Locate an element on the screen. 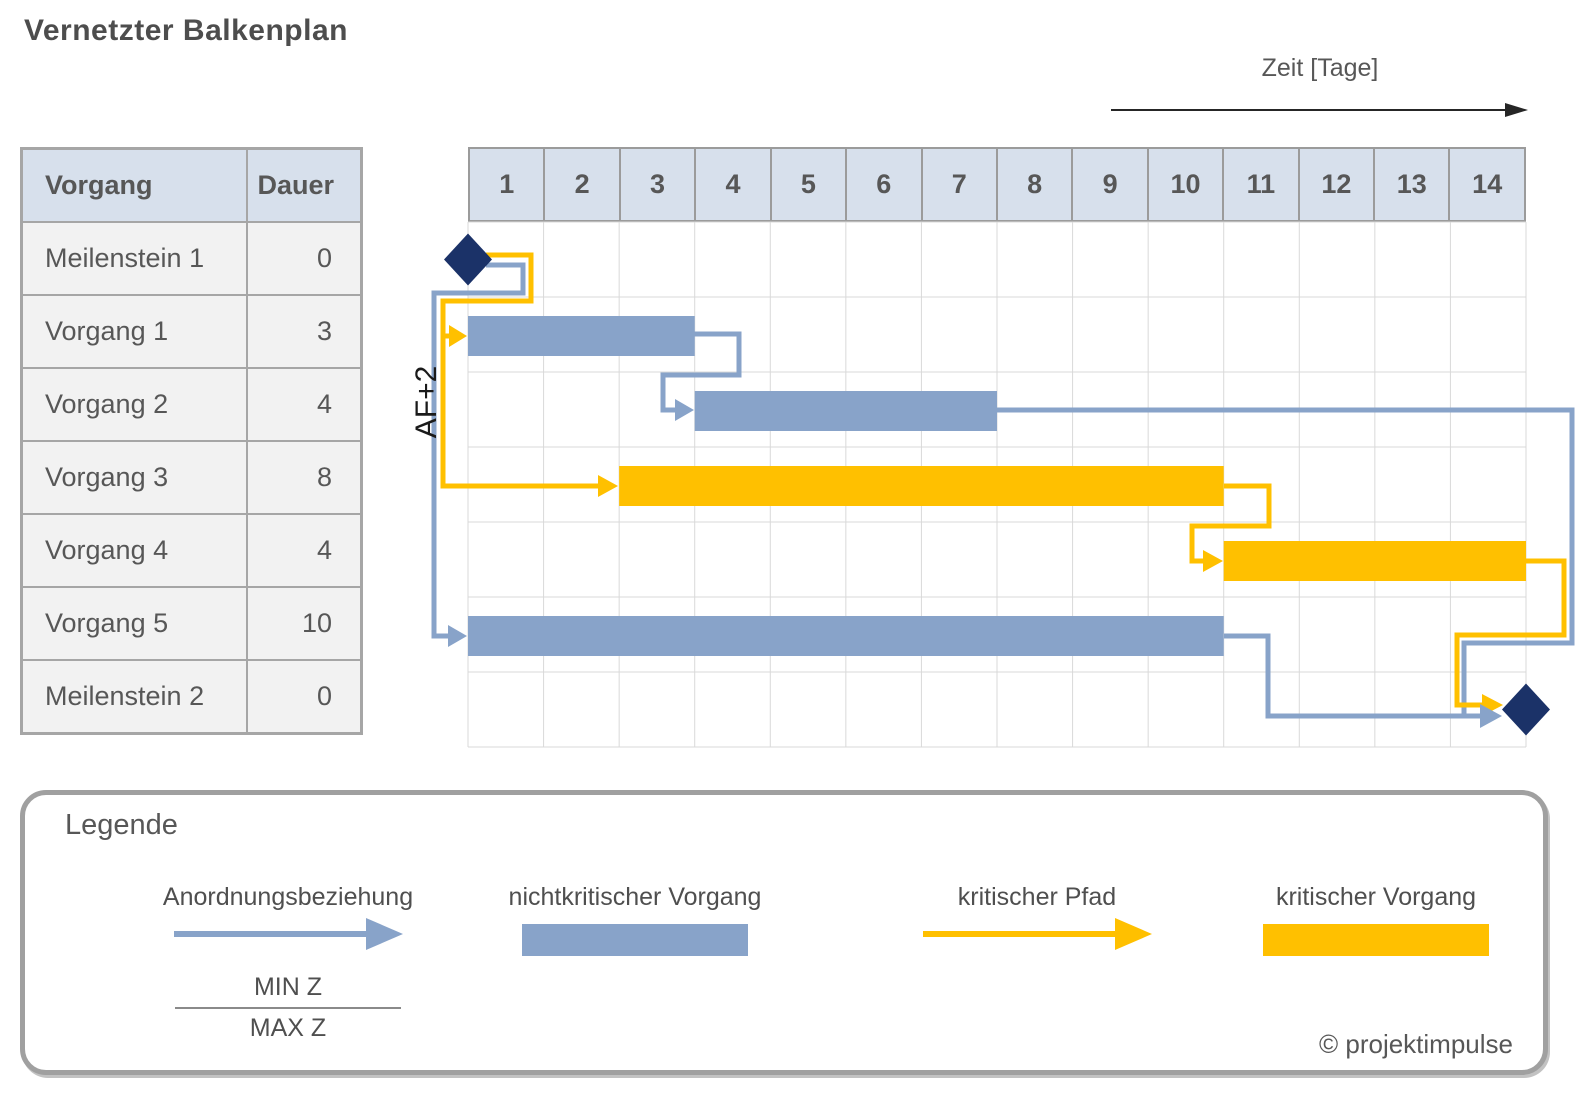 This screenshot has width=1578, height=1102. connector-milestone1-vorgang3-arrowhead is located at coordinates (608, 486).